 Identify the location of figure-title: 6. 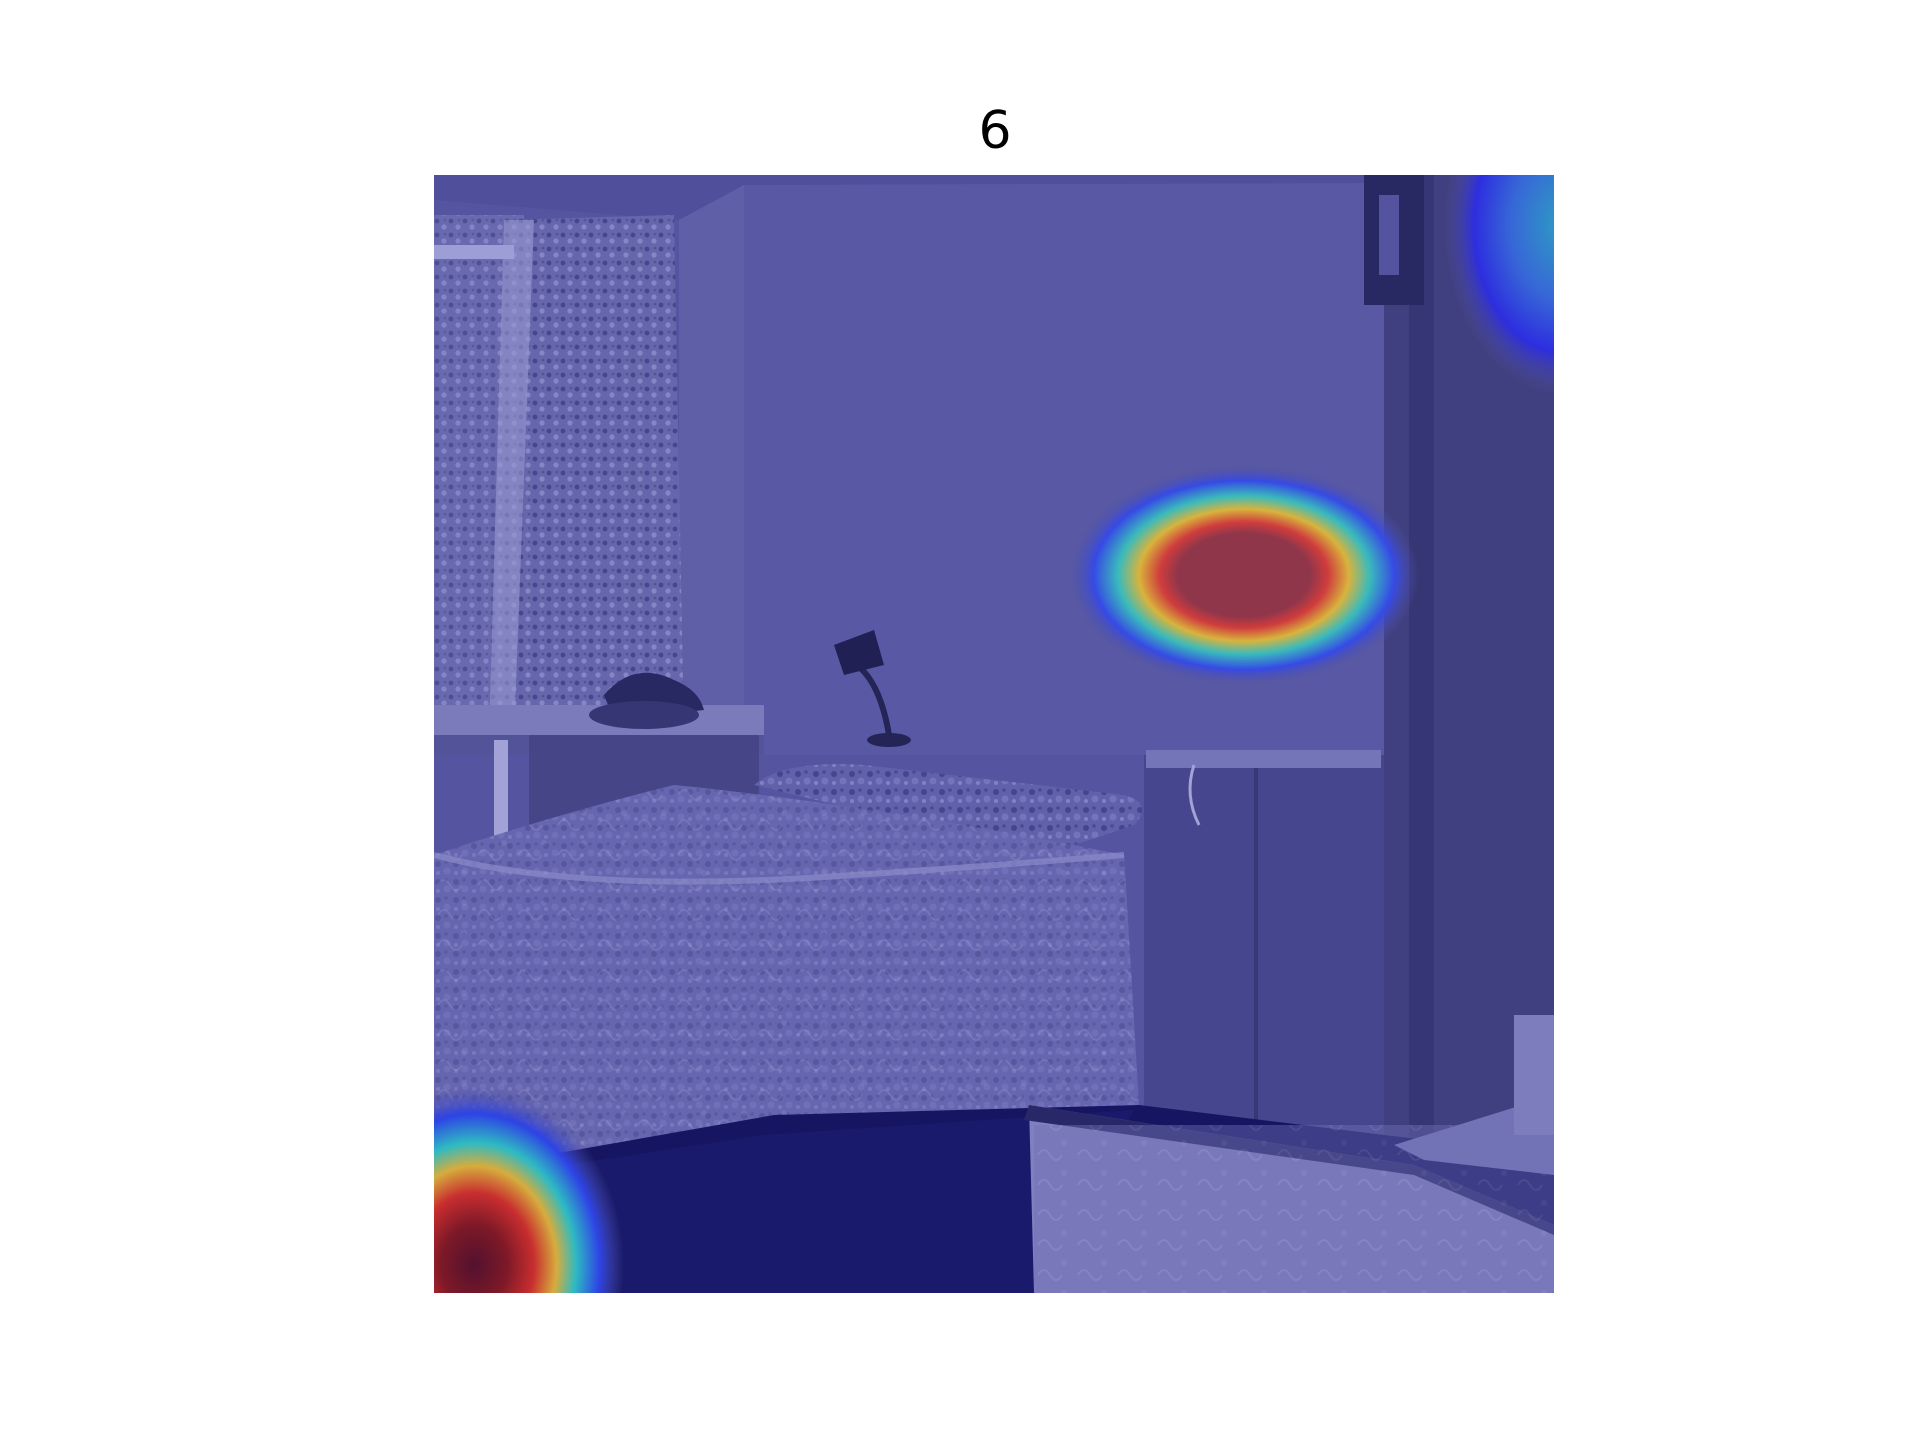
(995, 131).